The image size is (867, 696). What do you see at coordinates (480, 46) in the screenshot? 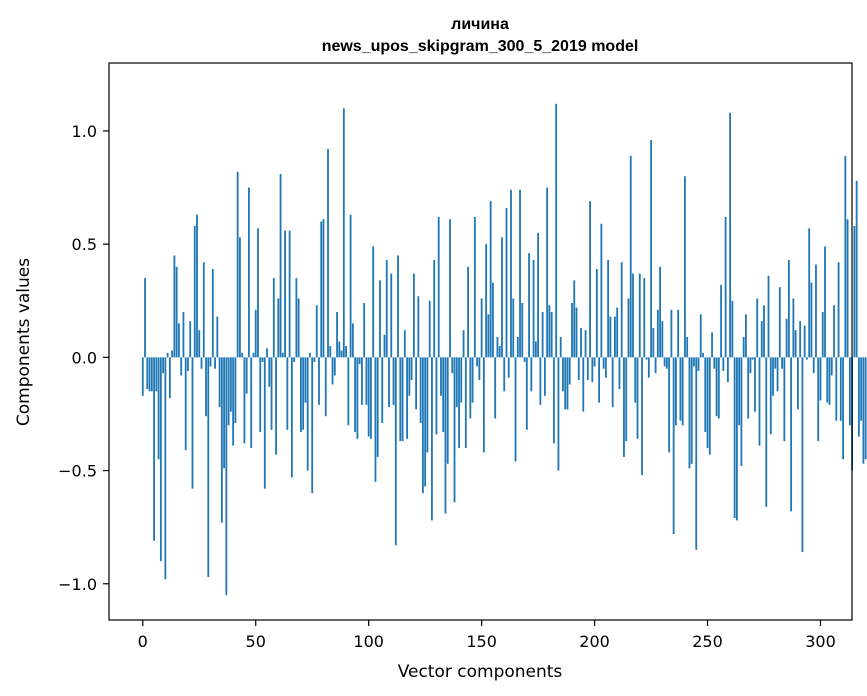
I see `chart-title-line2: news_upos_skipgram_300_5_2019 model` at bounding box center [480, 46].